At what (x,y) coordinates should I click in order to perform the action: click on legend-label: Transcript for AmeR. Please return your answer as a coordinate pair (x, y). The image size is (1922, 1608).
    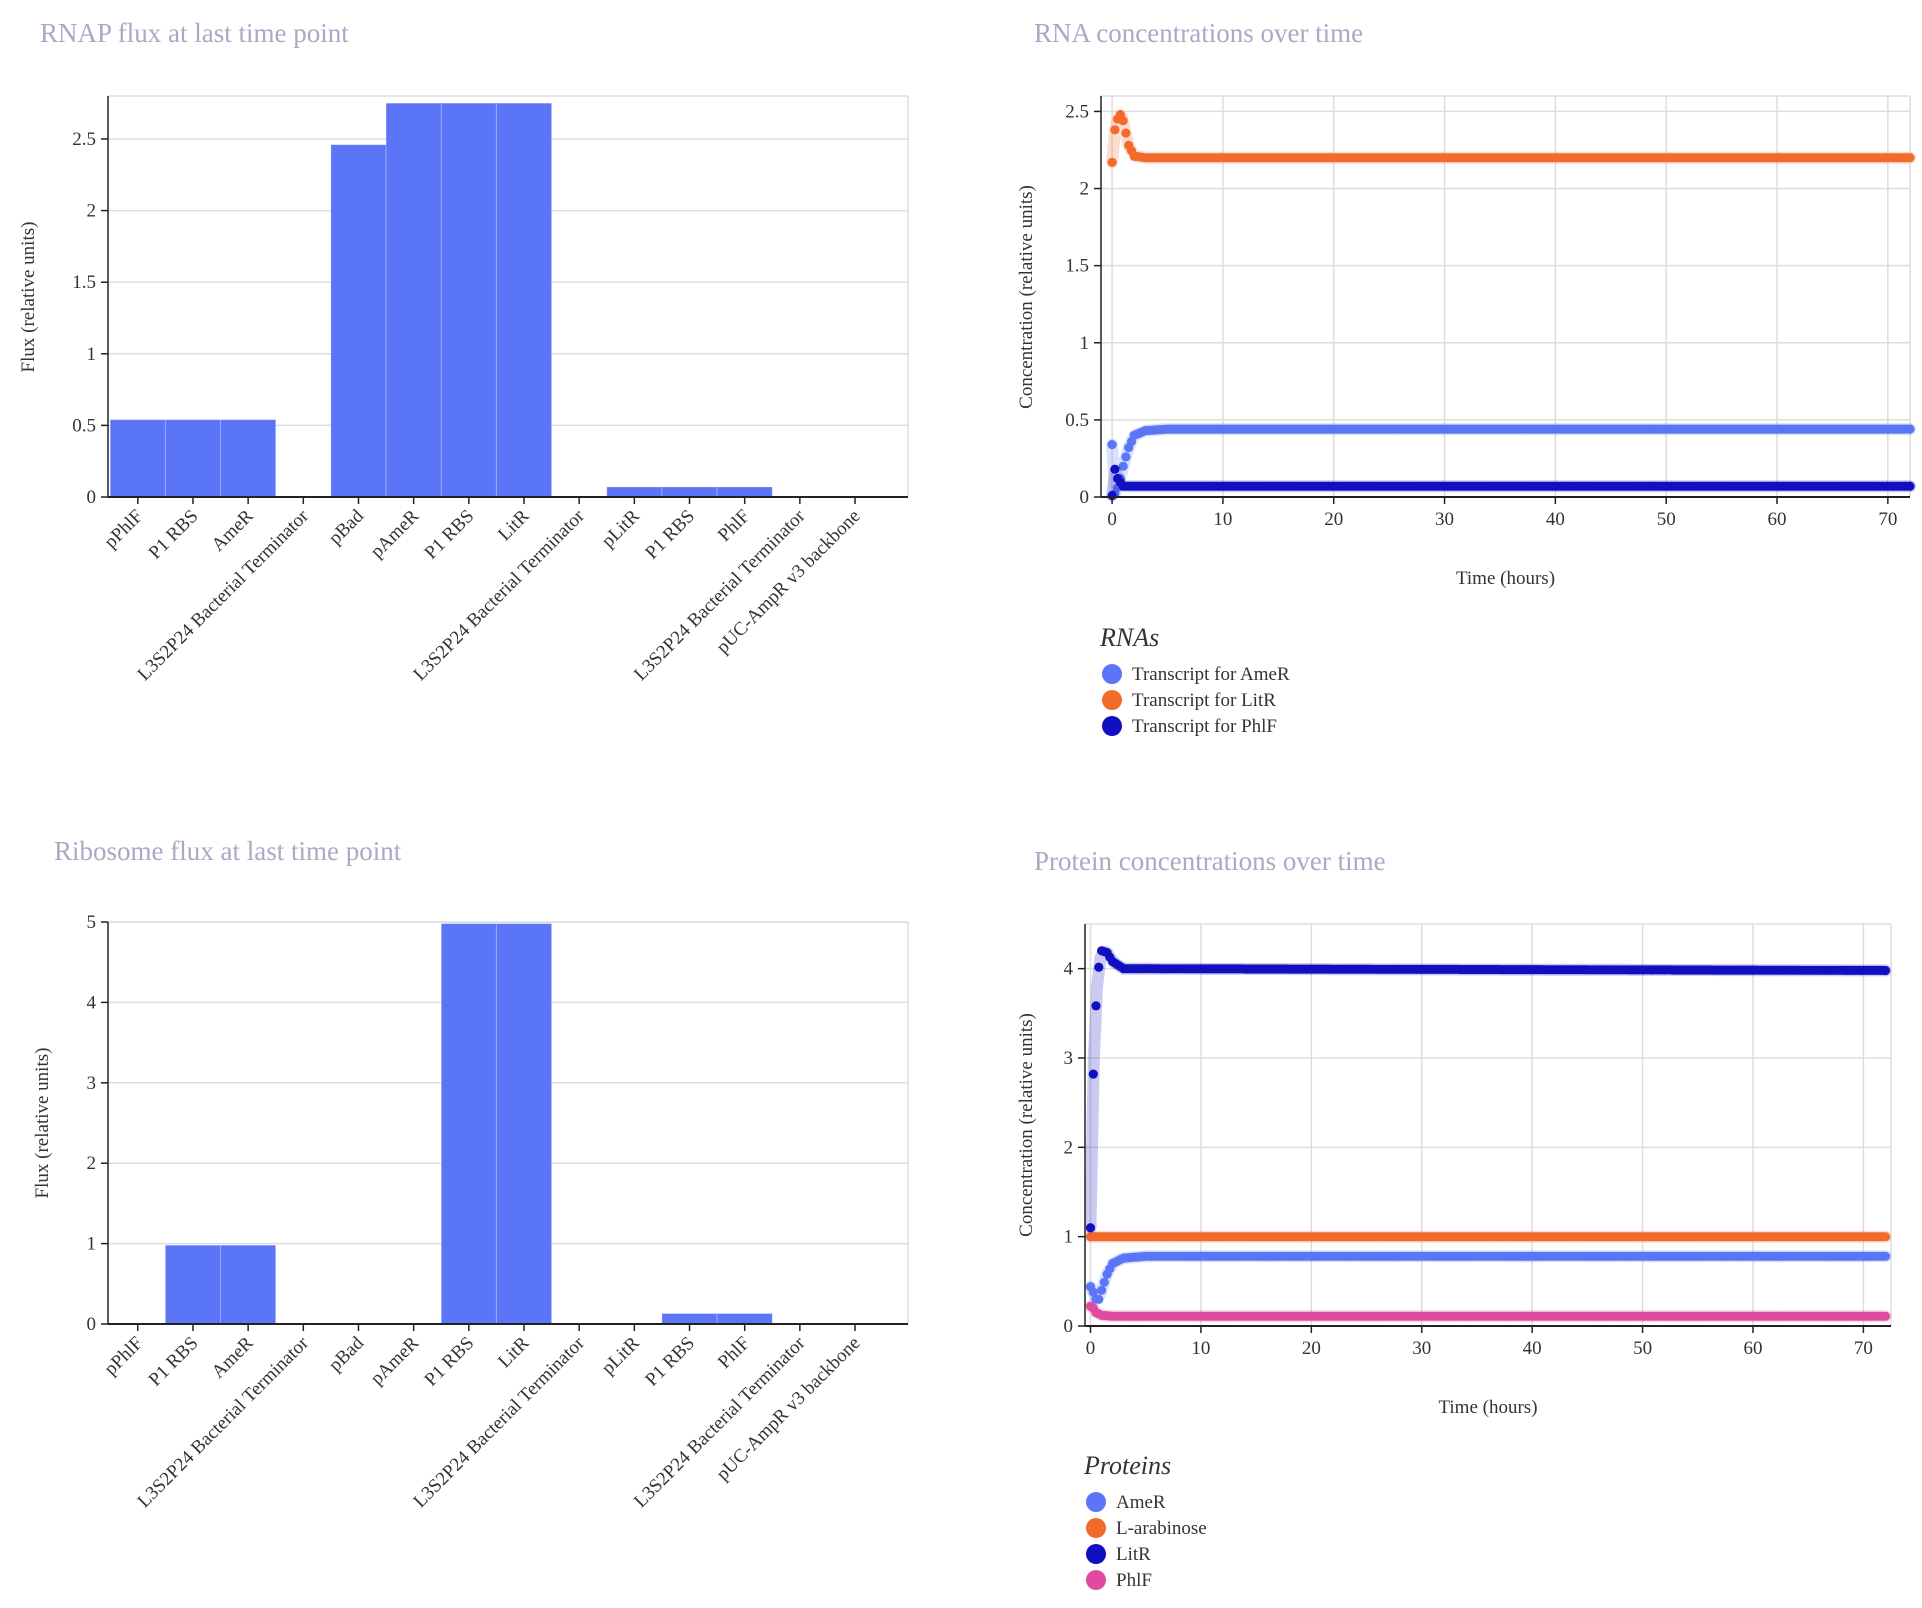
    Looking at the image, I should click on (1211, 674).